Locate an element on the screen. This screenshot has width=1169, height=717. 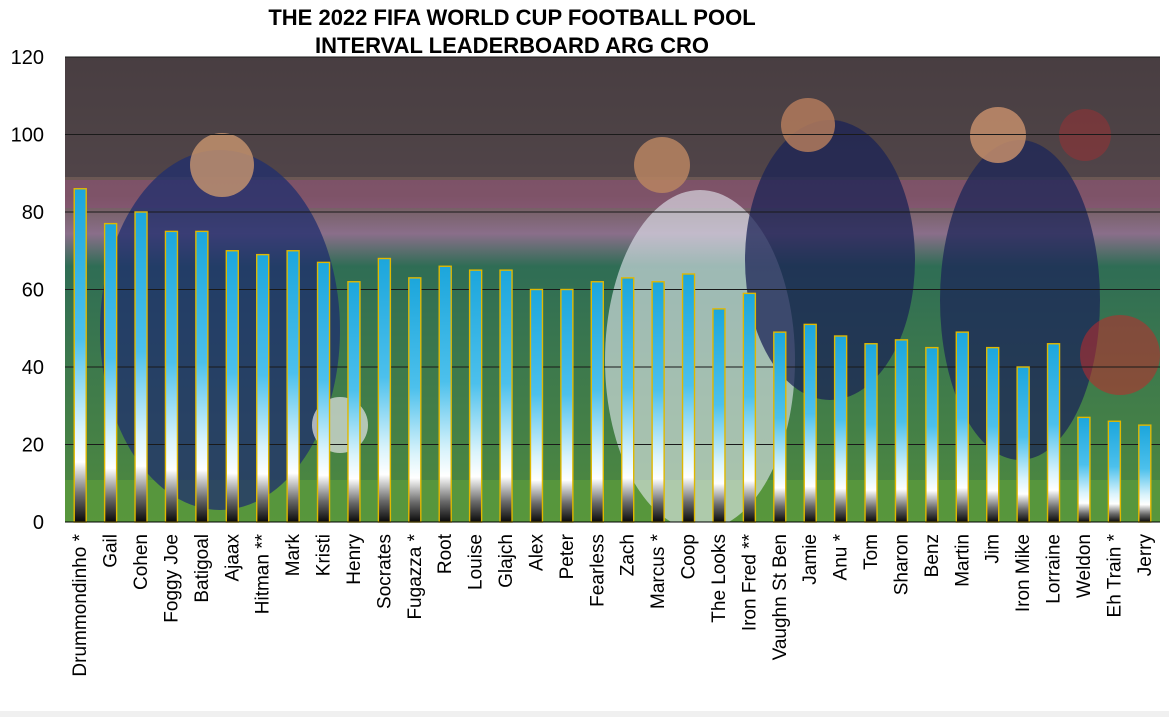
x-tick-label: Jamie is located at coordinates (810, 559).